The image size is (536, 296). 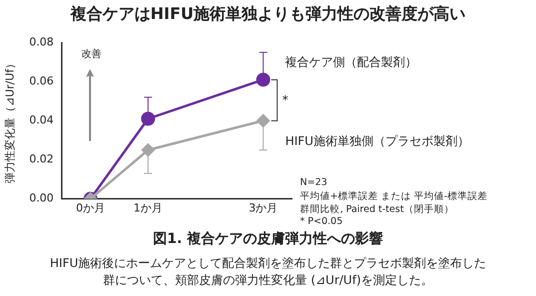 What do you see at coordinates (394, 196) in the screenshot?
I see `text: 平均値+標準誤差 または 平均値-標準誤差` at bounding box center [394, 196].